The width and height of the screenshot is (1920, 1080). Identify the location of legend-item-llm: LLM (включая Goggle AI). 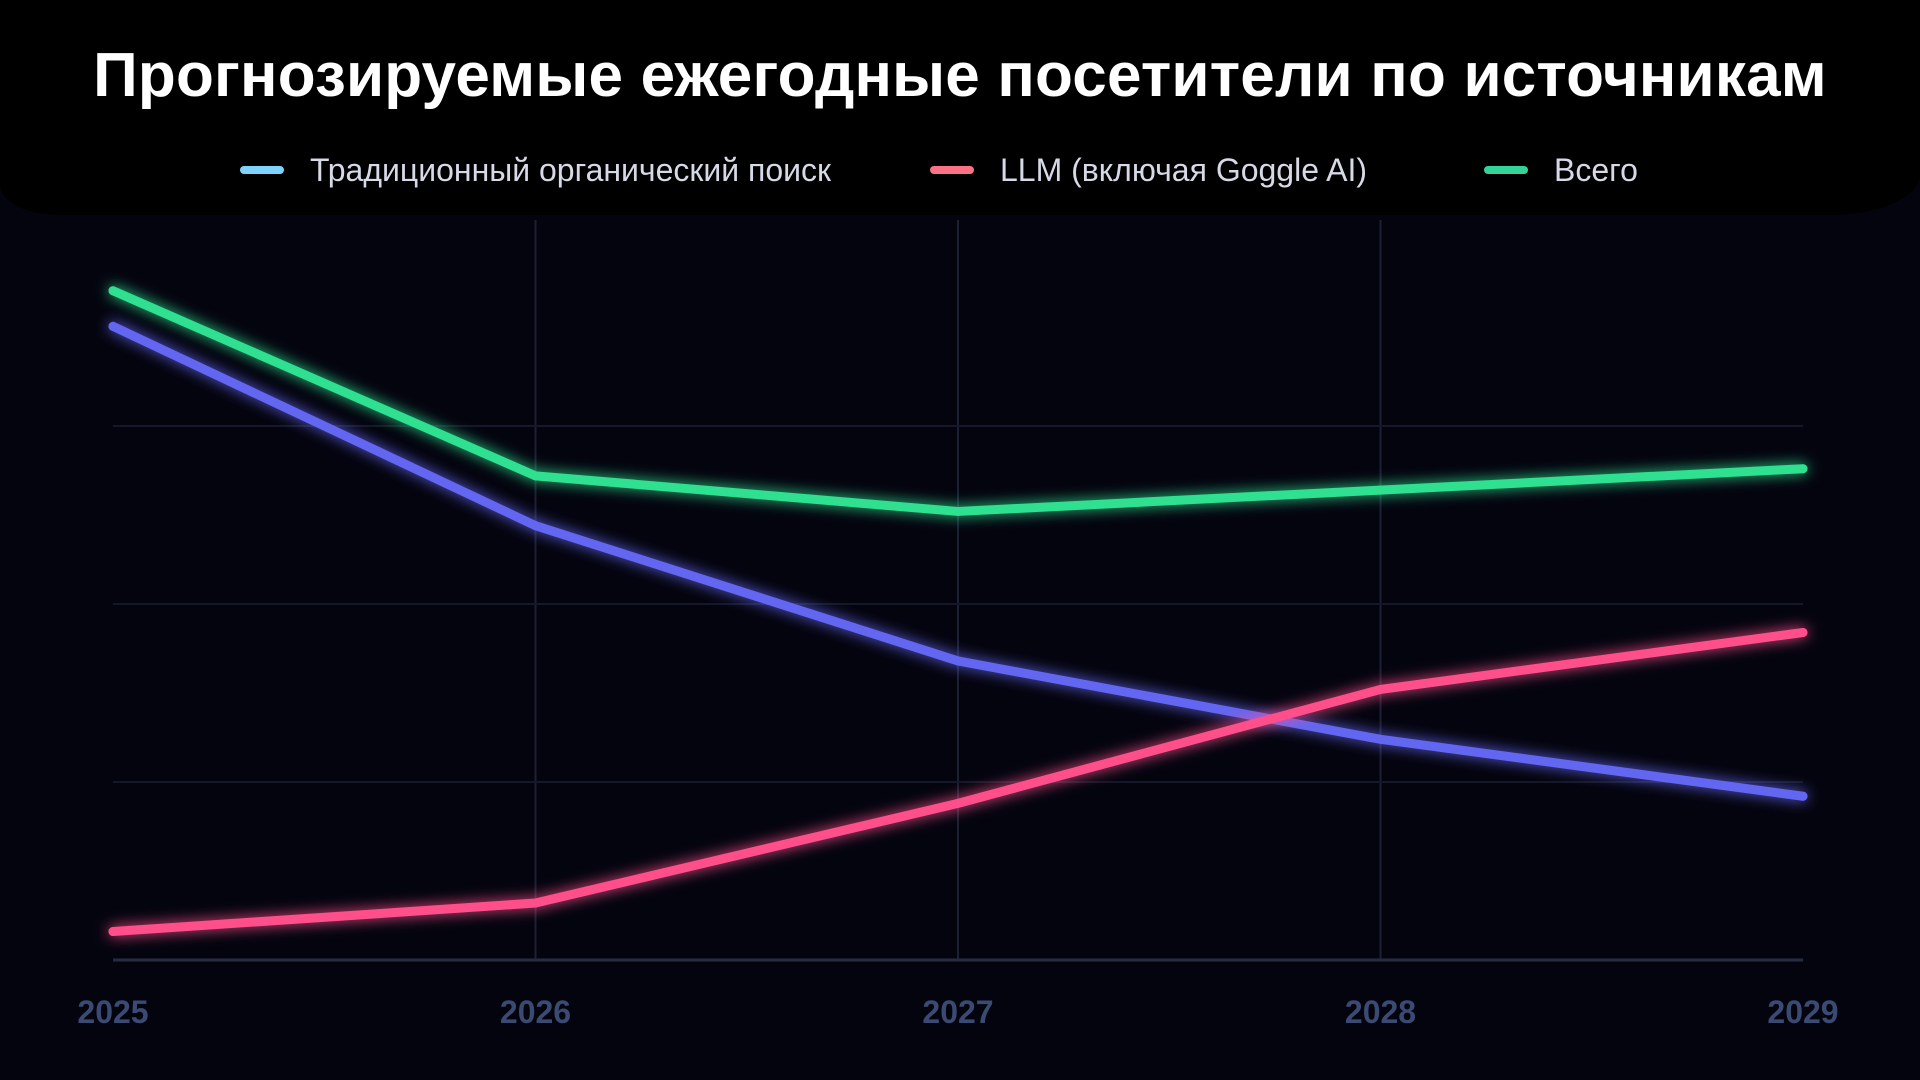
(1148, 170).